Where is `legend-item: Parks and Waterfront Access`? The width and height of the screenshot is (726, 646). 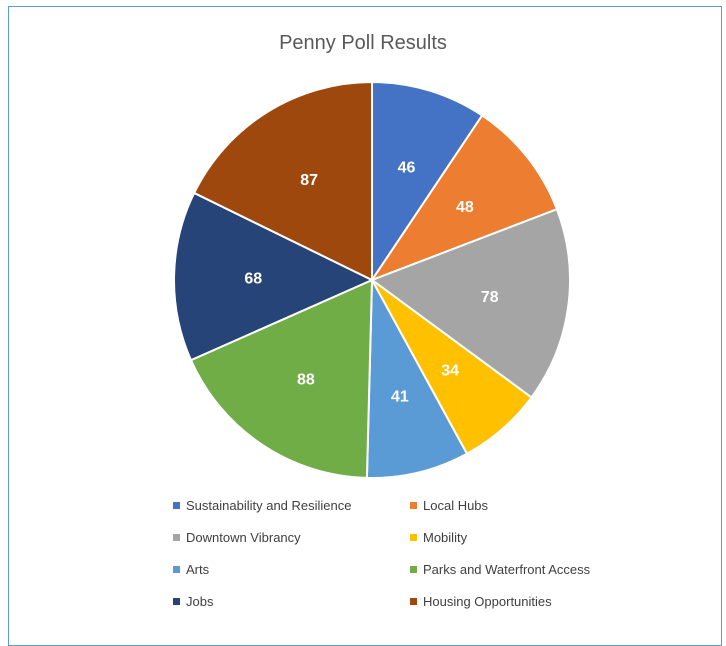
legend-item: Parks and Waterfront Access is located at coordinates (500, 569).